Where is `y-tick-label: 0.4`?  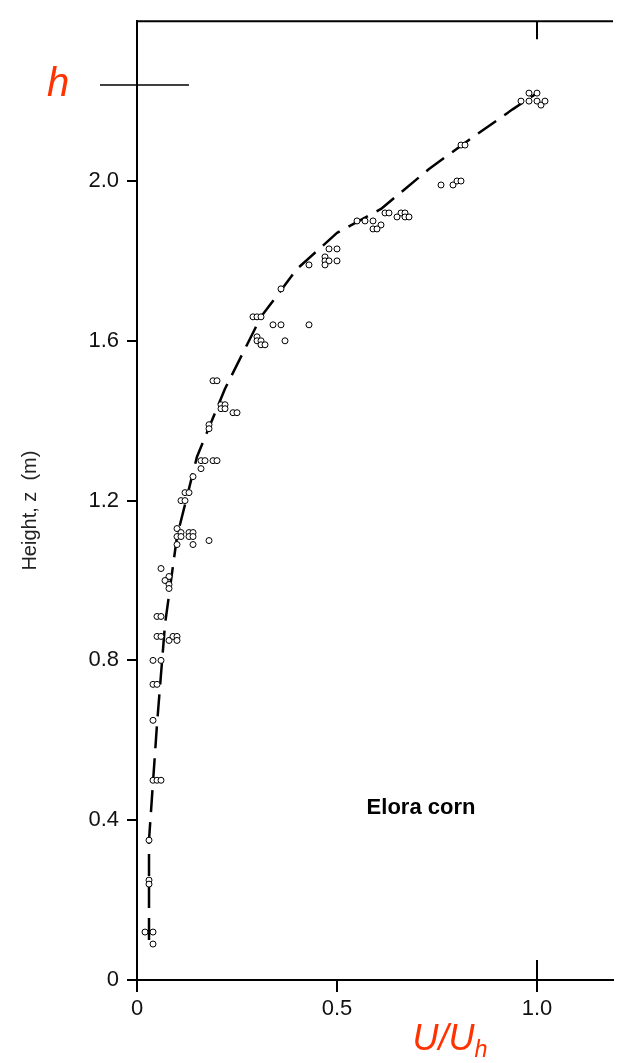
y-tick-label: 0.4 is located at coordinates (103, 819).